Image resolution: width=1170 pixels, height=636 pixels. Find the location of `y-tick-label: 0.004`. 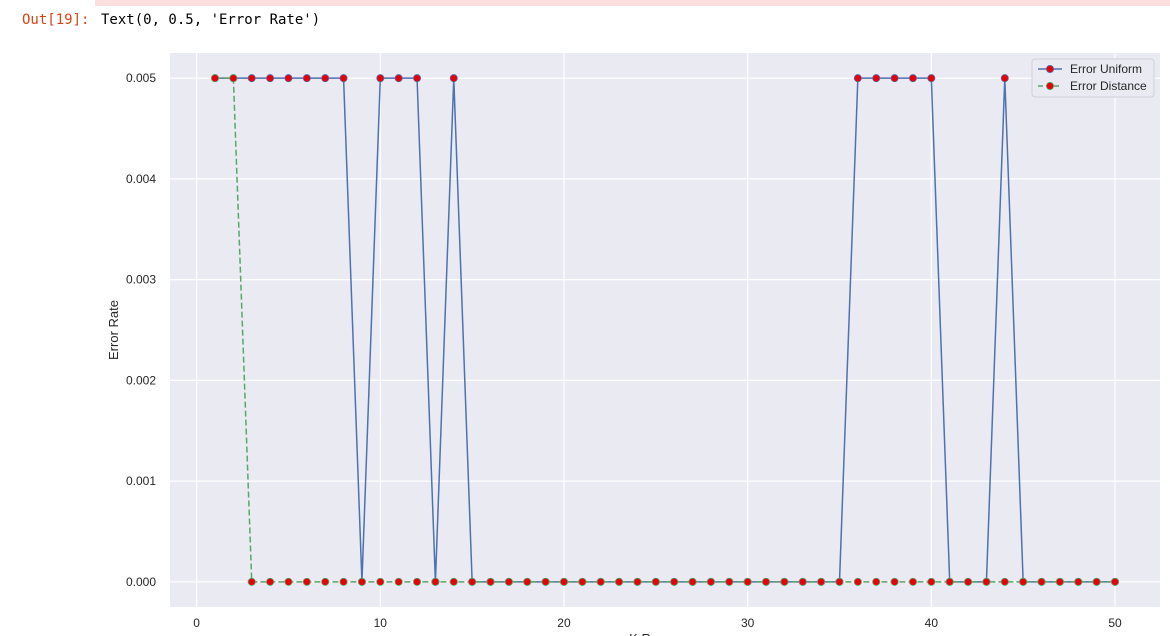

y-tick-label: 0.004 is located at coordinates (141, 179).